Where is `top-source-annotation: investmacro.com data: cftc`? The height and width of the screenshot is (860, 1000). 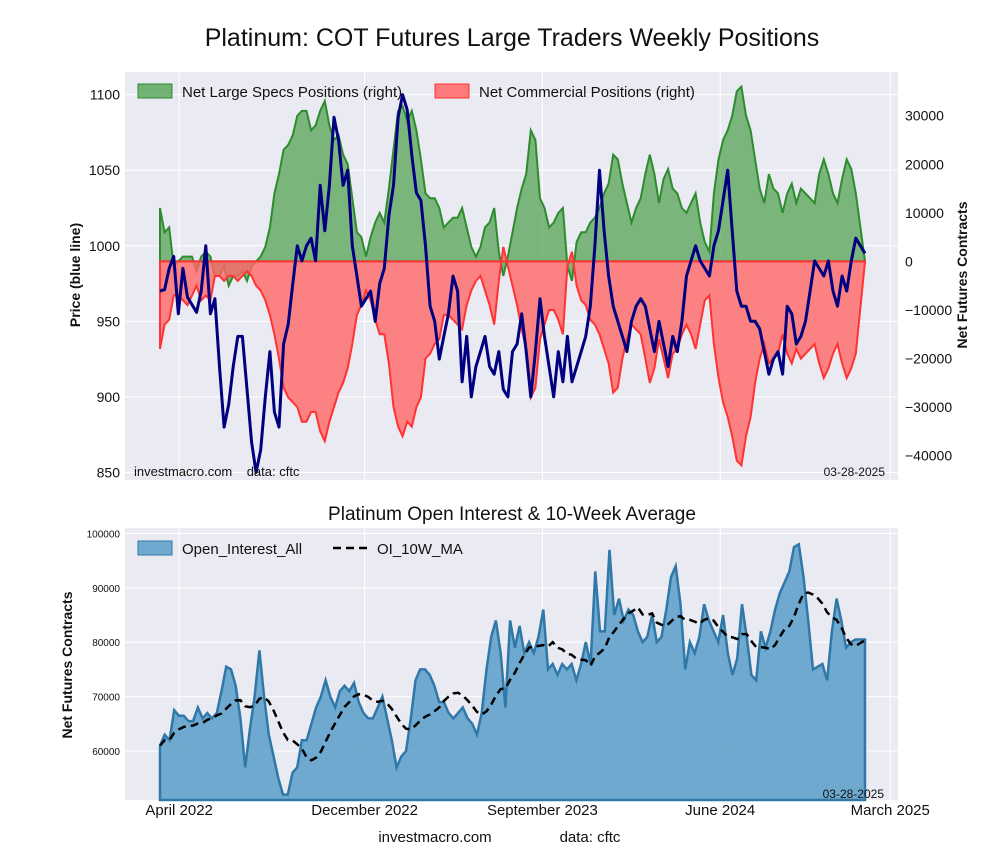
top-source-annotation: investmacro.com data: cftc is located at coordinates (217, 471).